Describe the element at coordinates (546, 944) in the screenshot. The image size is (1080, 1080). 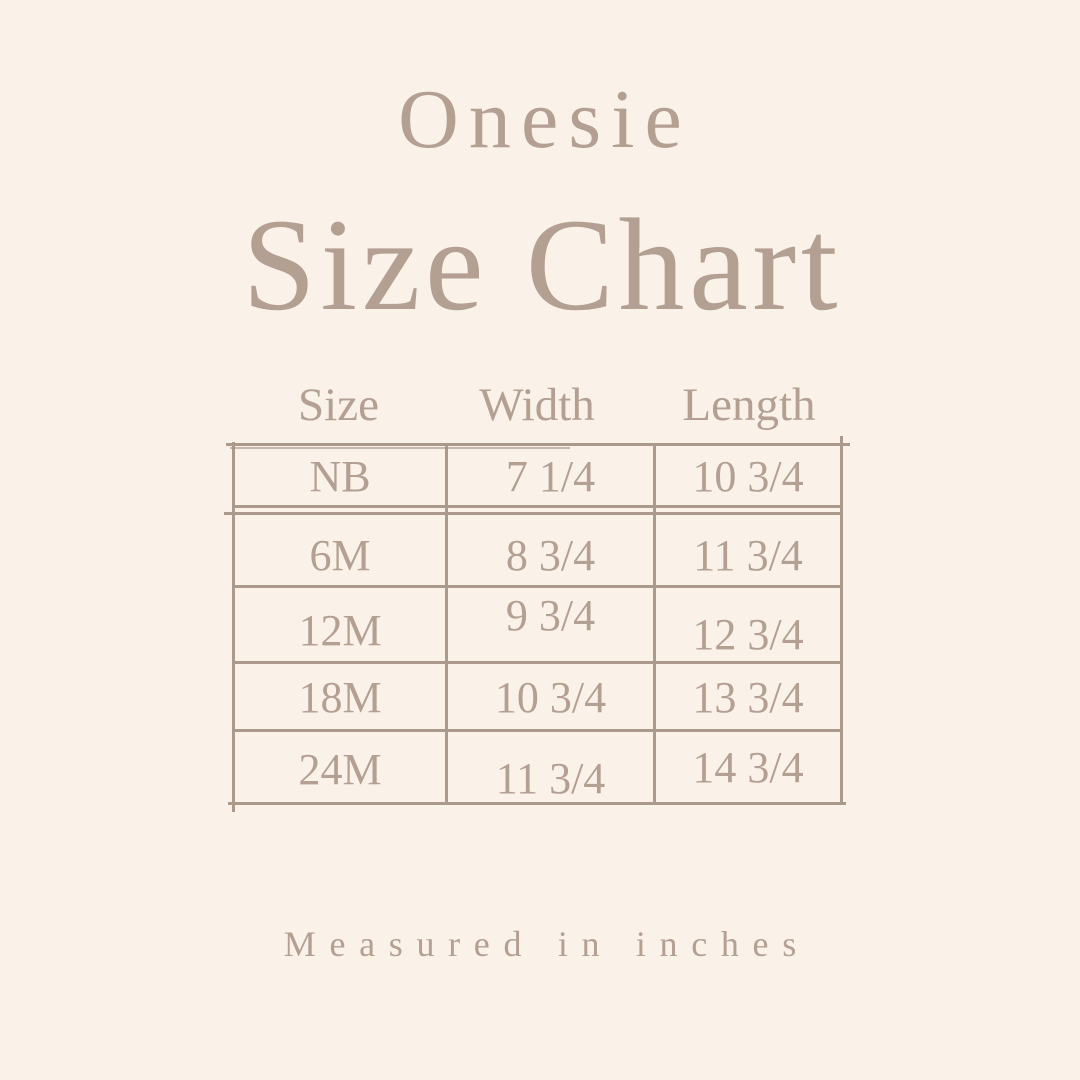
I see `measurement-note: Measured in inches` at that location.